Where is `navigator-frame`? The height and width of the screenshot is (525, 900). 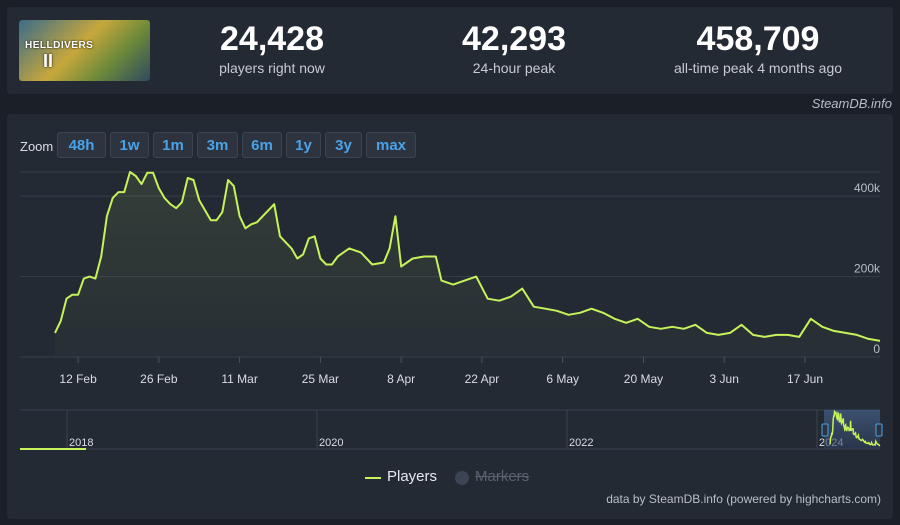 navigator-frame is located at coordinates (450, 430).